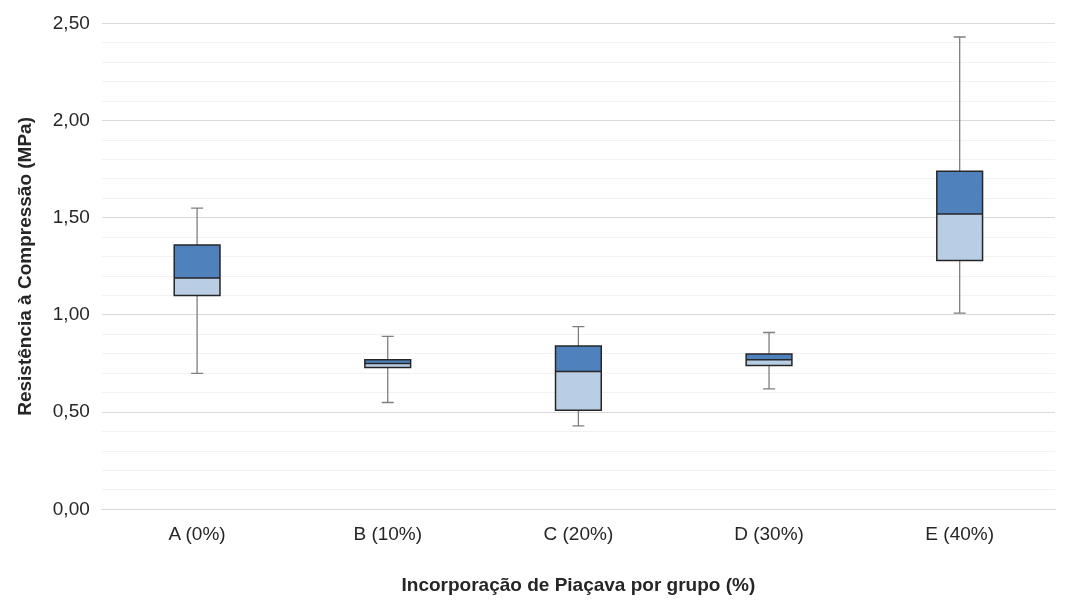 This screenshot has width=1075, height=607. What do you see at coordinates (578, 534) in the screenshot?
I see `x-tick-label: C (20%)` at bounding box center [578, 534].